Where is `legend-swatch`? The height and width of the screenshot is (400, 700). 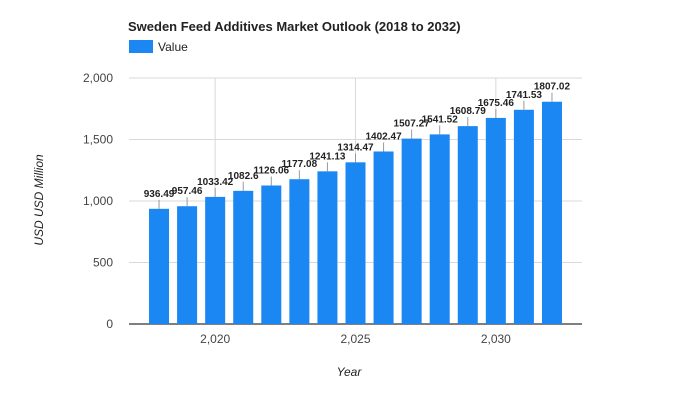
legend-swatch is located at coordinates (141, 46).